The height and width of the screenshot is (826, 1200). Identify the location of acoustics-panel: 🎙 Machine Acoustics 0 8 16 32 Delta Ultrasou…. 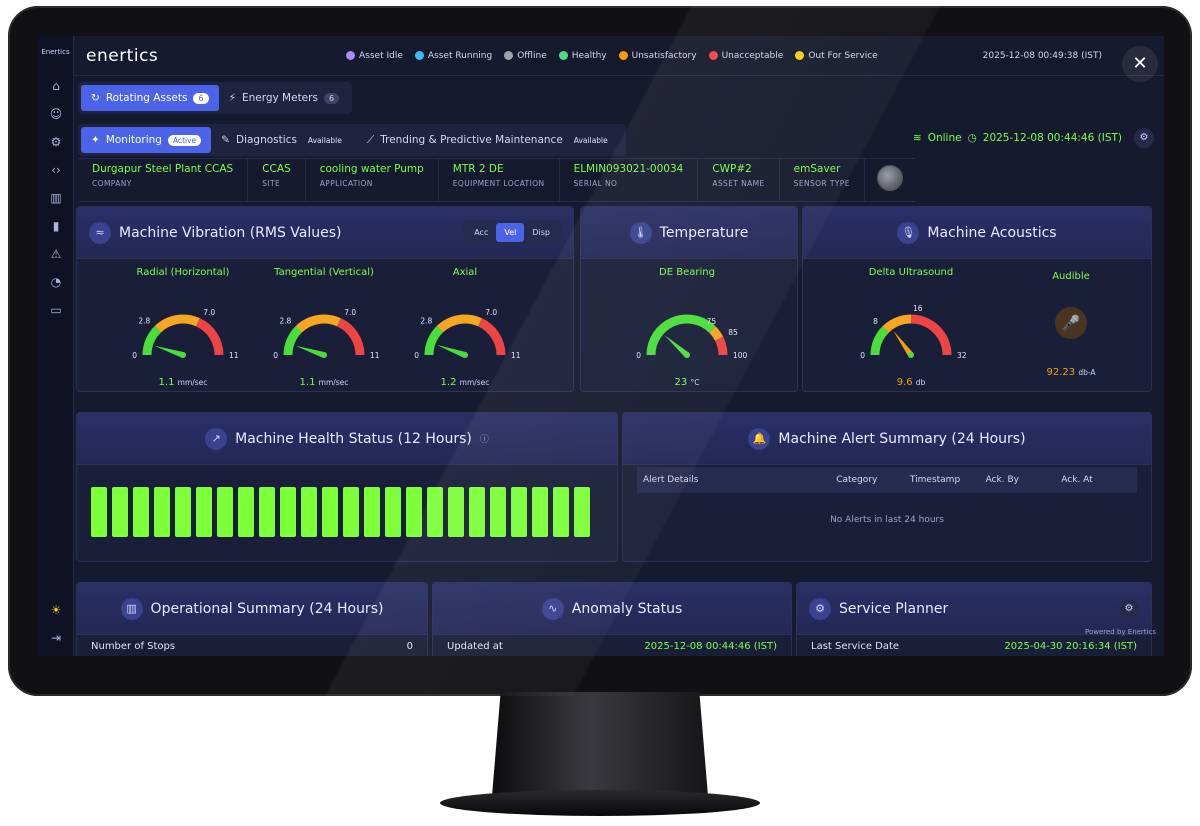
(977, 299).